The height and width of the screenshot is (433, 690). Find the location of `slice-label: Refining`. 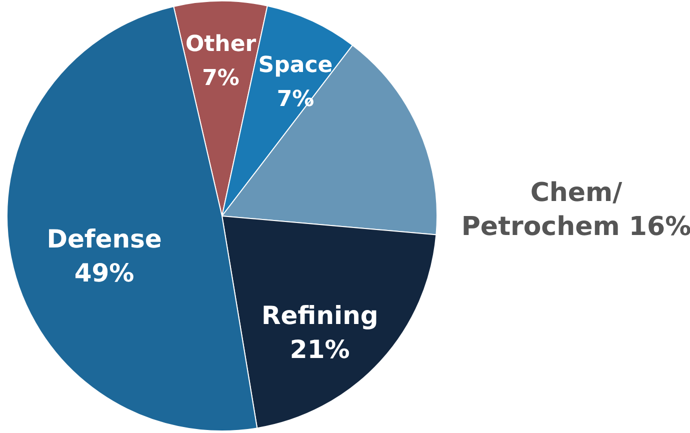

slice-label: Refining is located at coordinates (319, 315).